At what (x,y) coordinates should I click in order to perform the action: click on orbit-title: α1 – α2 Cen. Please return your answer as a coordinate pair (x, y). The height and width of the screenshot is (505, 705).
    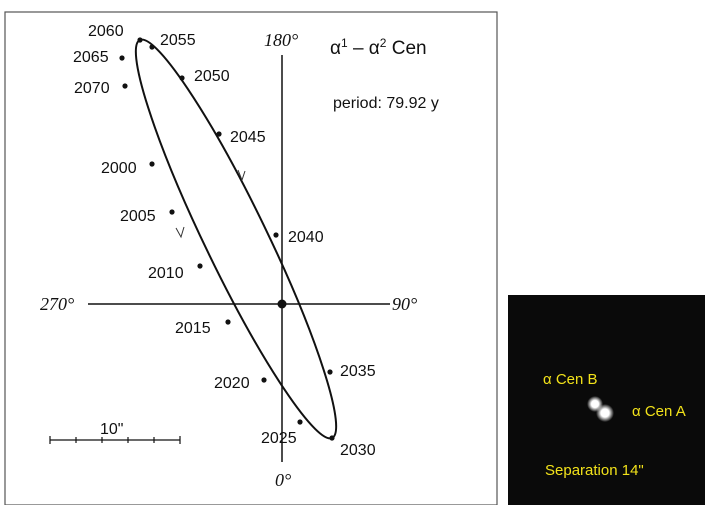
    Looking at the image, I should click on (378, 47).